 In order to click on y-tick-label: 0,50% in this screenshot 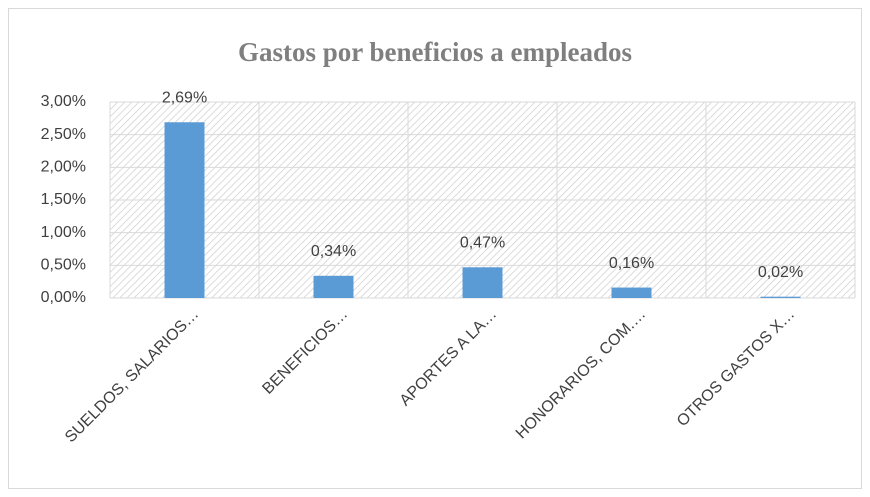, I will do `click(63, 265)`.